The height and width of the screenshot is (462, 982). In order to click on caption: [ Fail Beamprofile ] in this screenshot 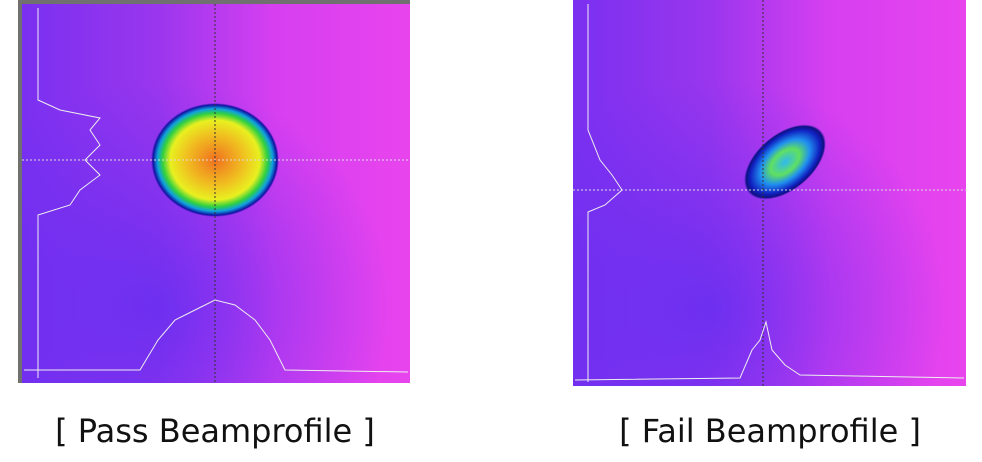, I will do `click(770, 431)`.